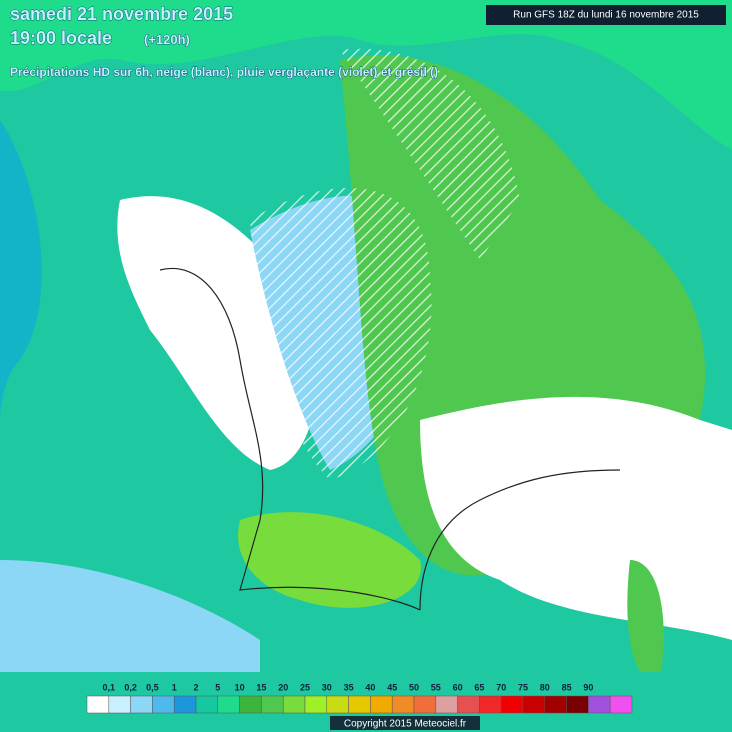  Describe the element at coordinates (21, 270) in the screenshot. I see `precip-west` at that location.